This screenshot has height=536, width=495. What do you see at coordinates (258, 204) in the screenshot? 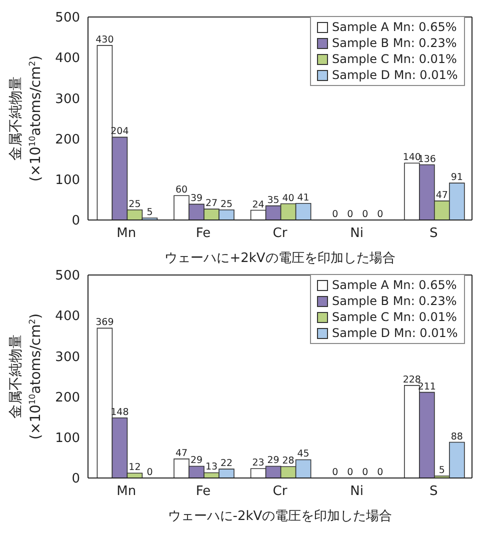
I see `data-label: 24` at bounding box center [258, 204].